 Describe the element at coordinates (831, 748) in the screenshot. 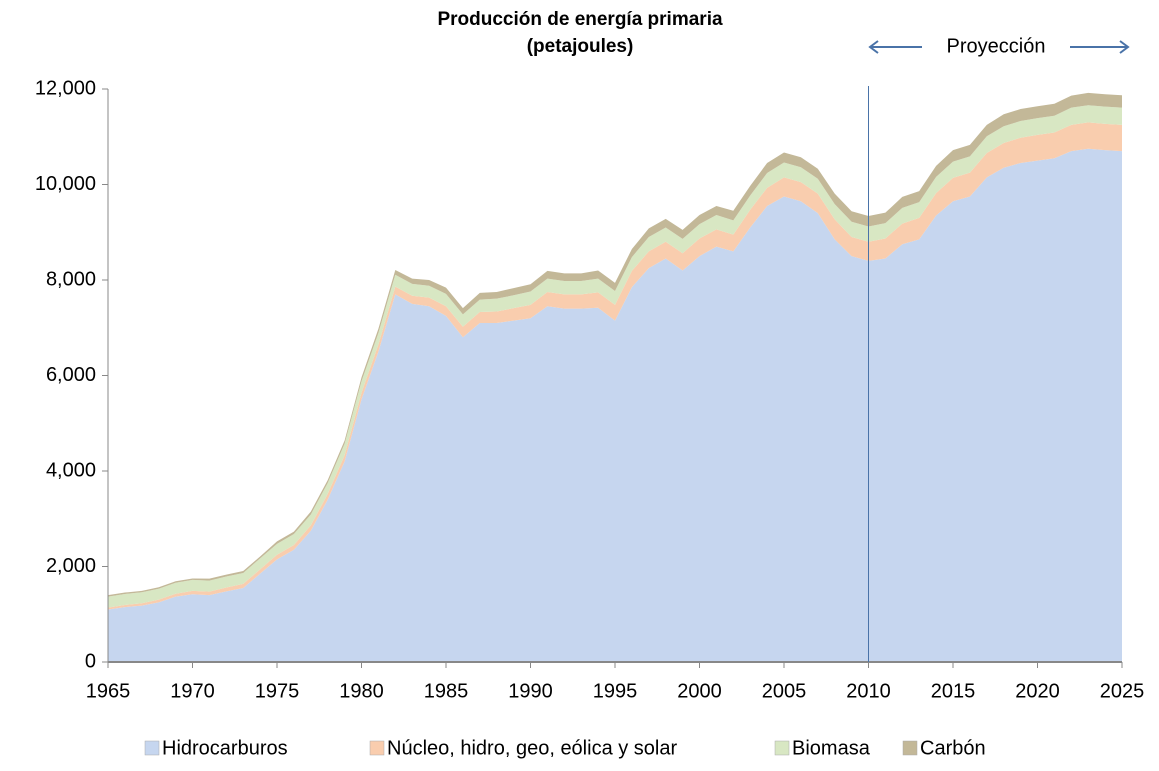

I see `legend-label: Biomasa` at that location.